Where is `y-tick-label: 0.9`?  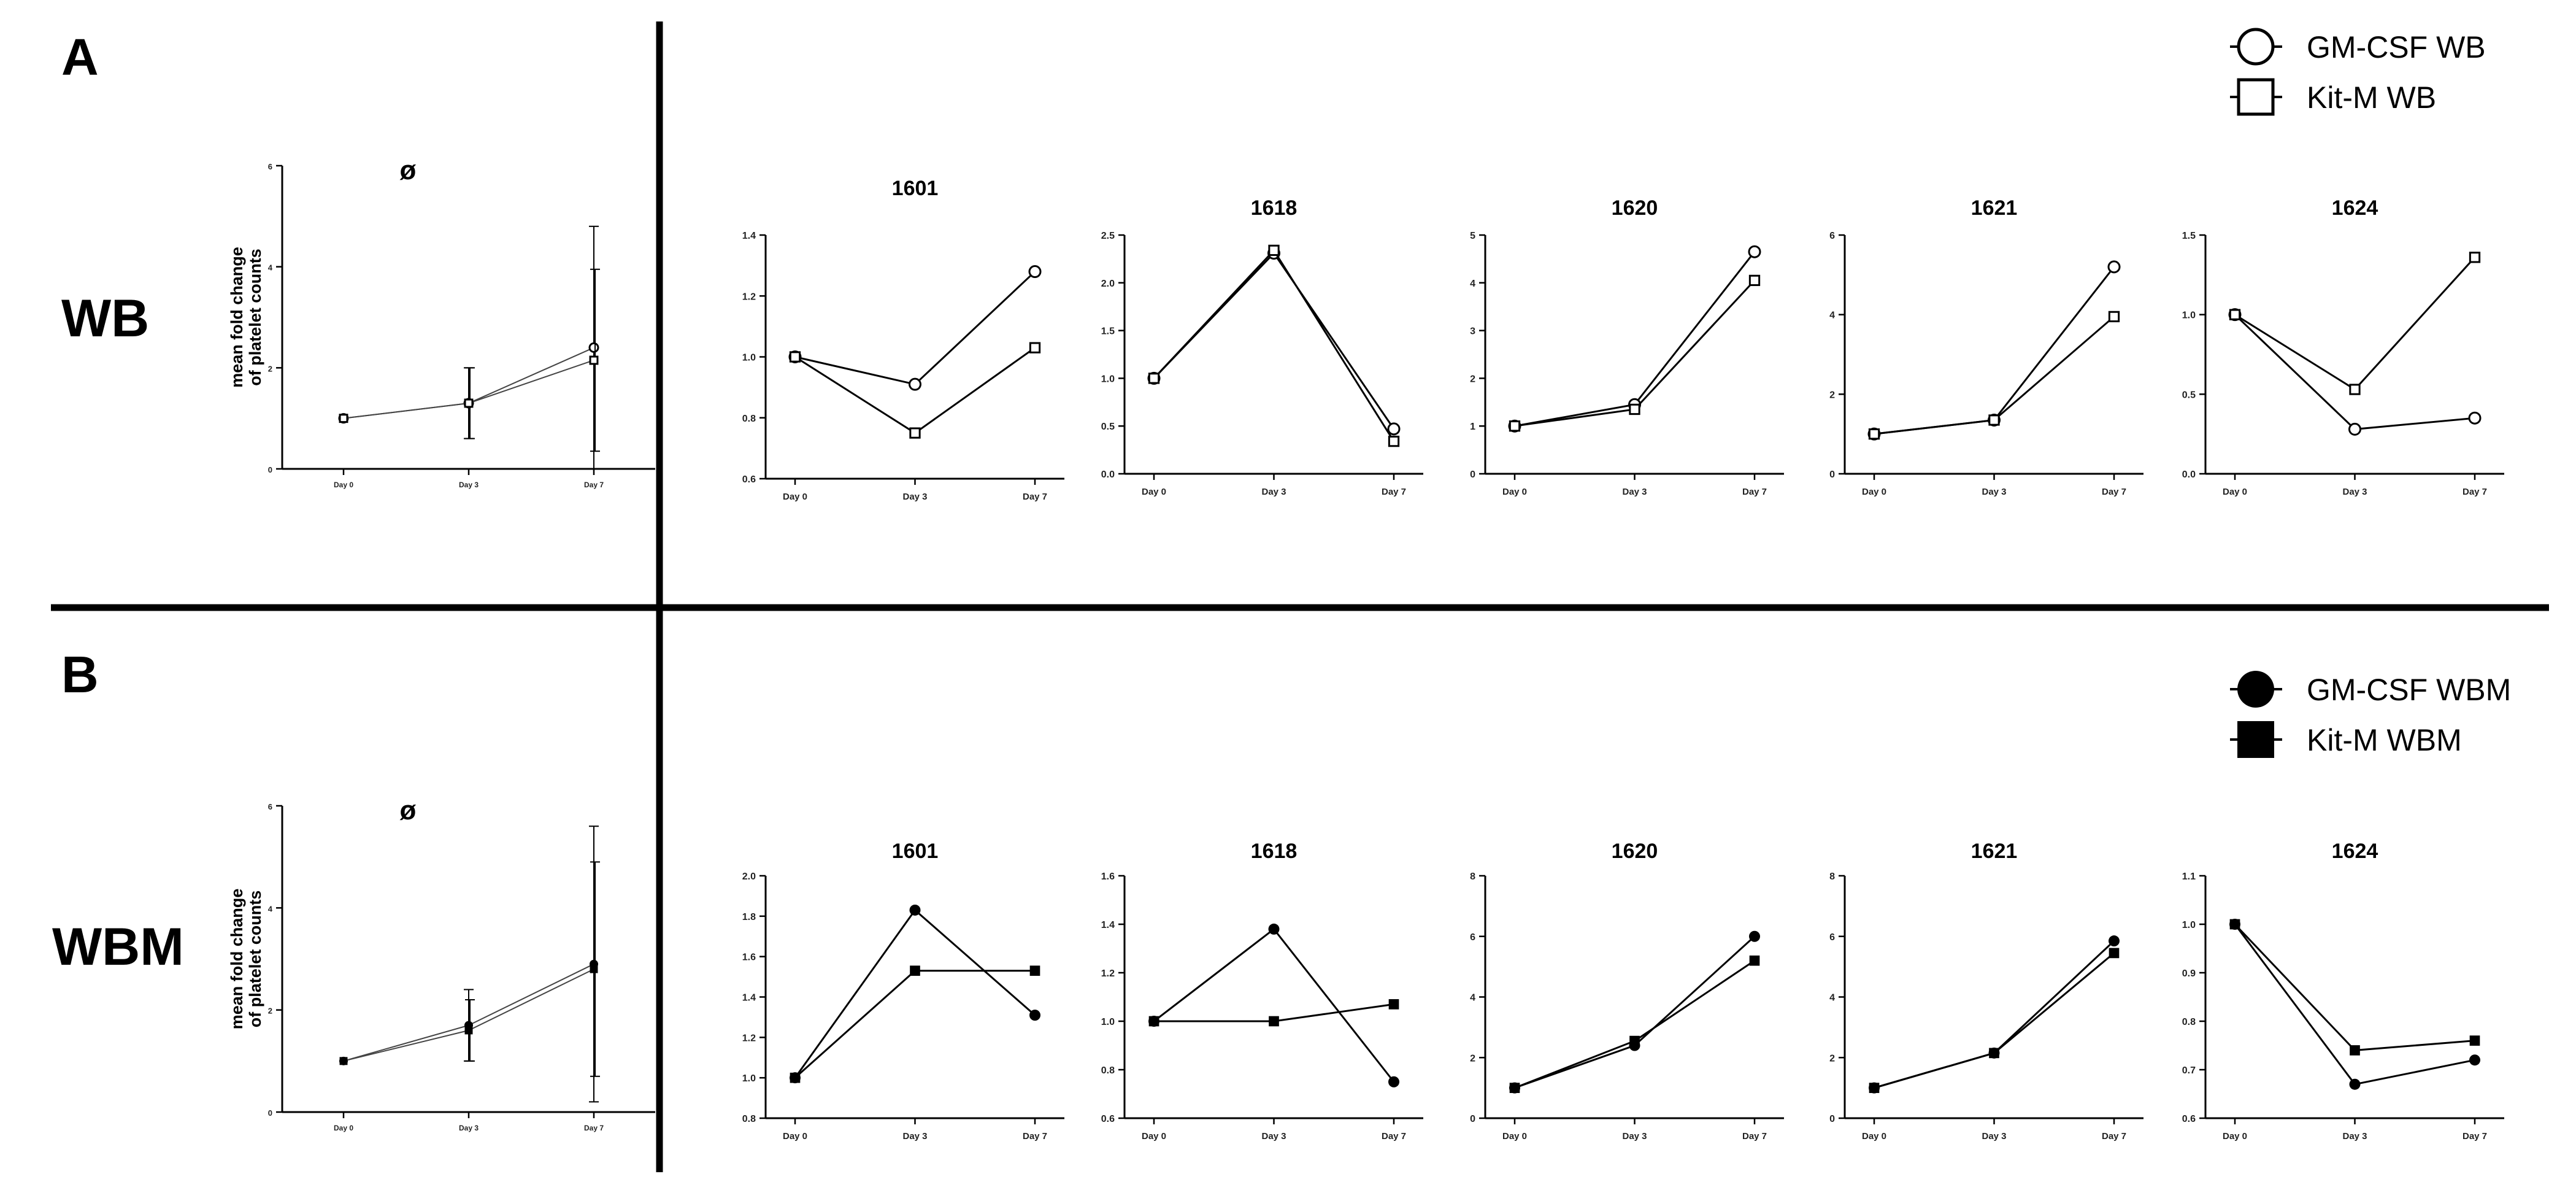 y-tick-label: 0.9 is located at coordinates (2189, 973).